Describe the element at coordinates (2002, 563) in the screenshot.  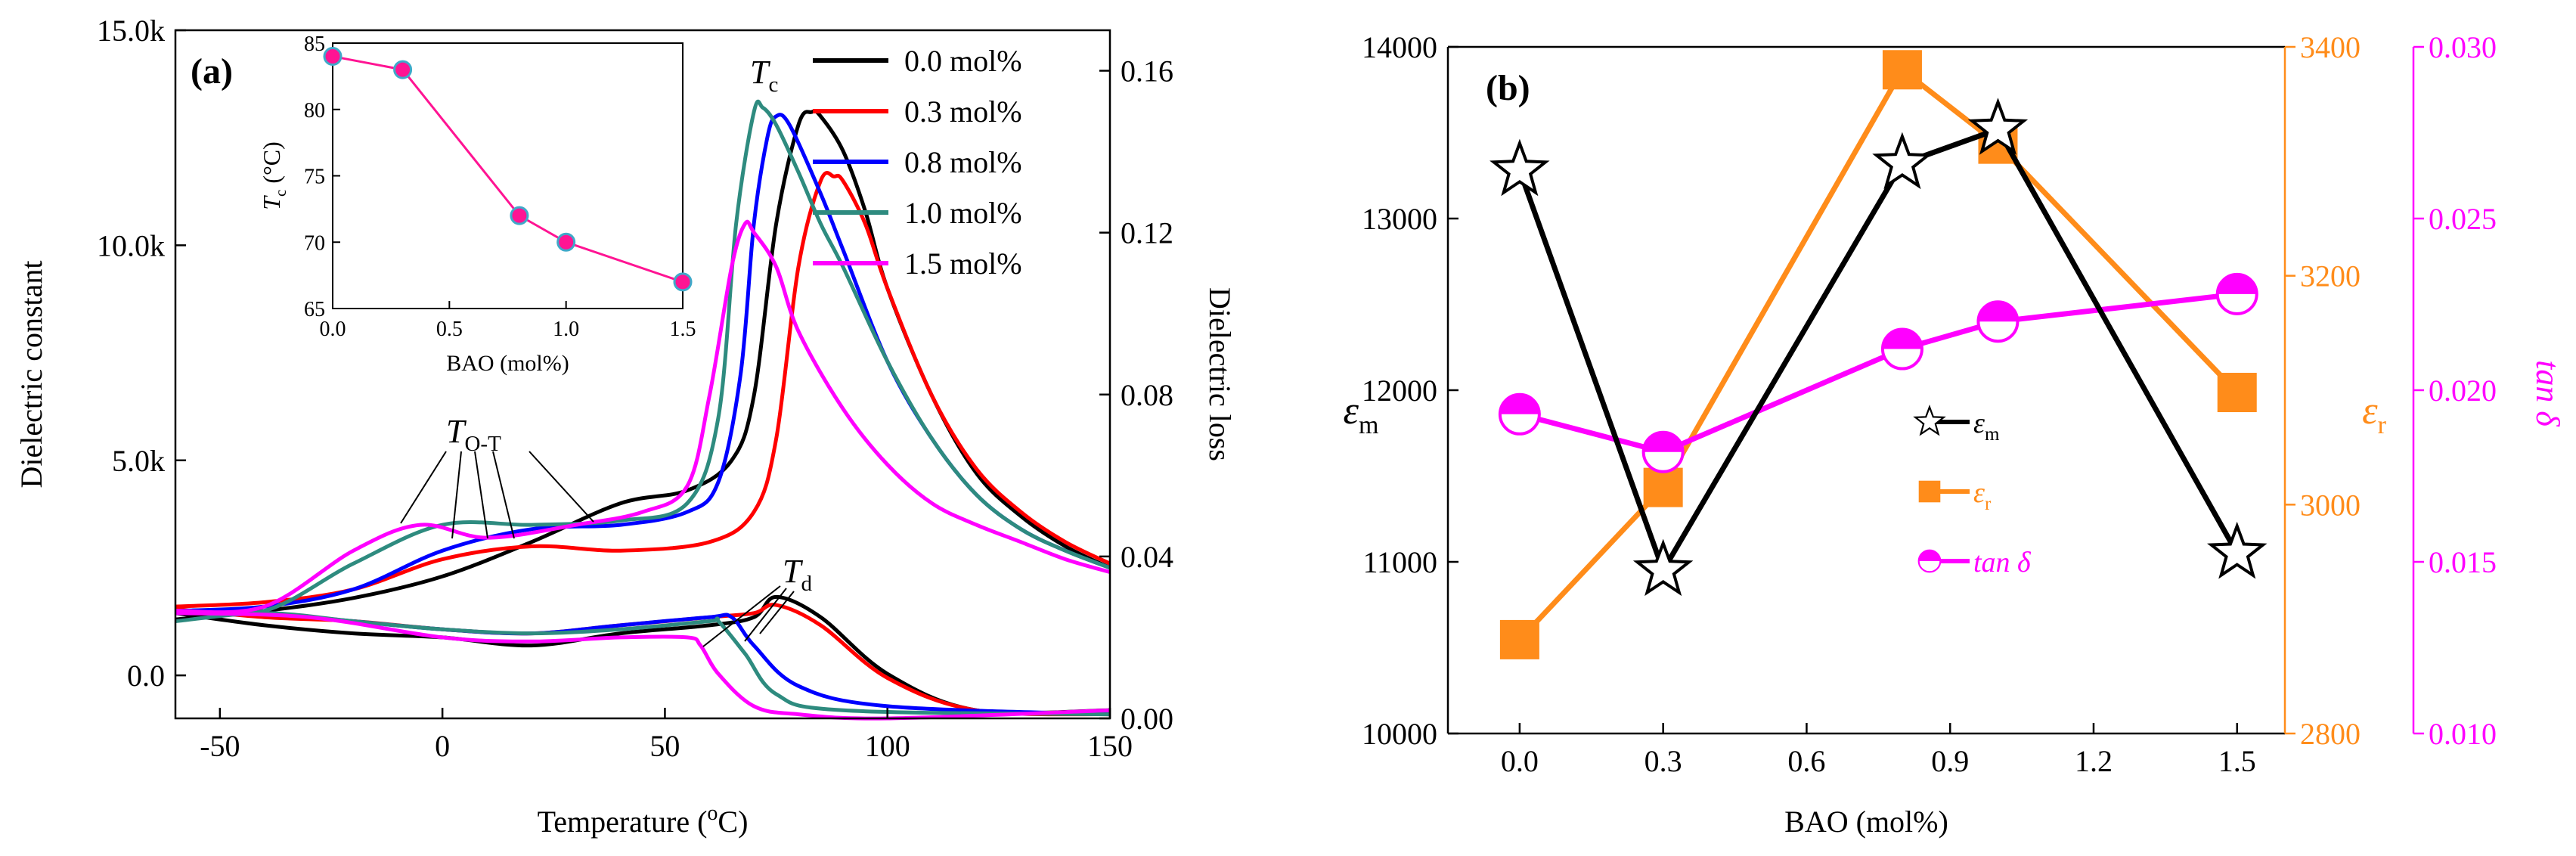
I see `legend-label: tan δ` at that location.